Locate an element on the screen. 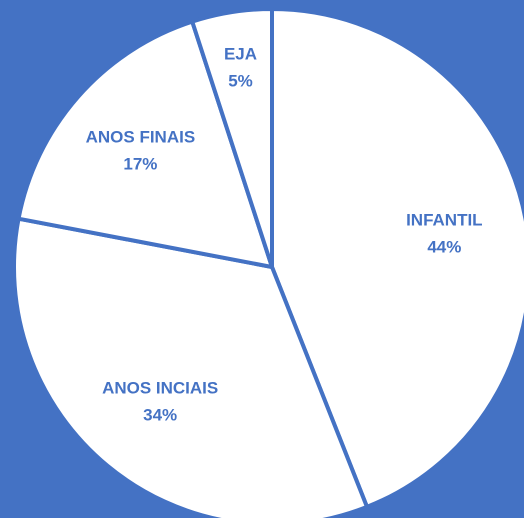 The height and width of the screenshot is (518, 524). pie-slice is located at coordinates (232, 138).